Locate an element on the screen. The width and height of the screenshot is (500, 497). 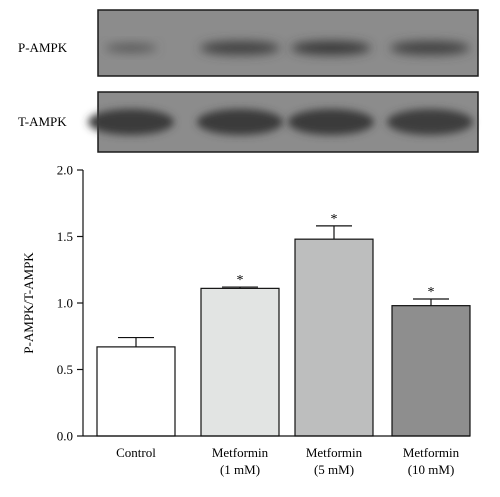
y-ticks: 0.0 0.5 1.0 1.5 2.0 is located at coordinates (70, 303).